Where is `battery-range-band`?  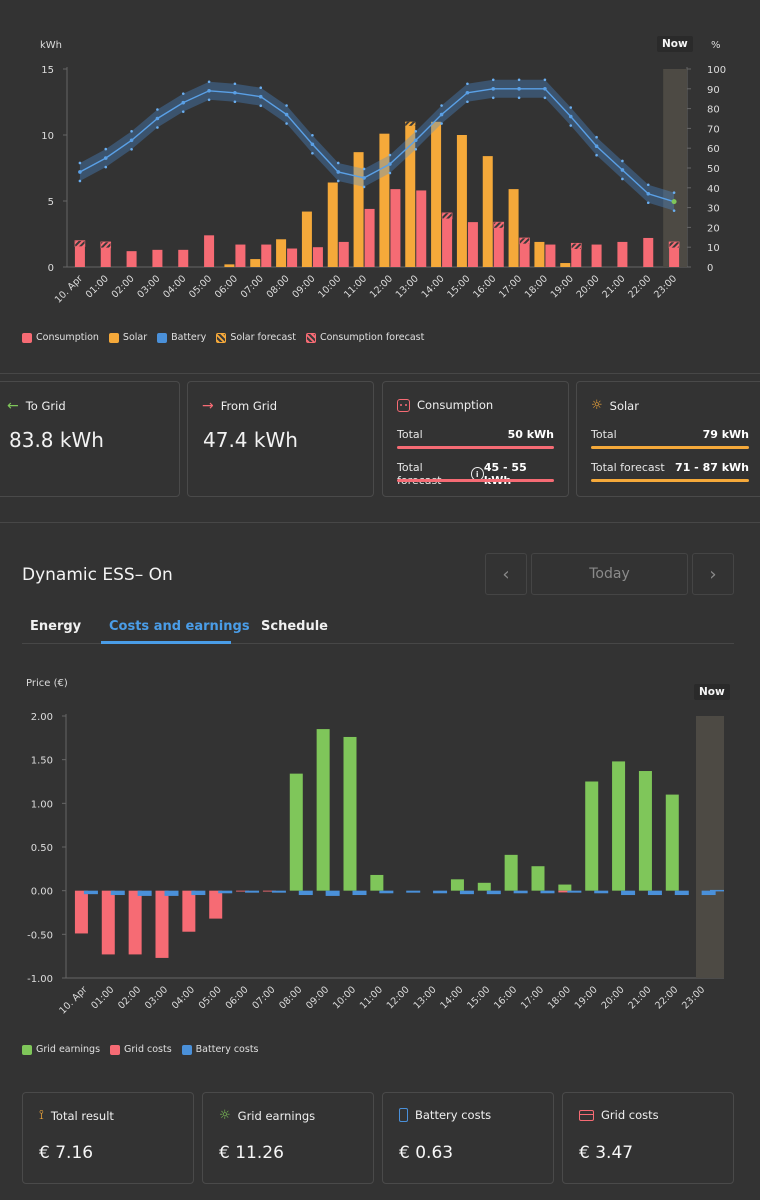 battery-range-band is located at coordinates (377, 145).